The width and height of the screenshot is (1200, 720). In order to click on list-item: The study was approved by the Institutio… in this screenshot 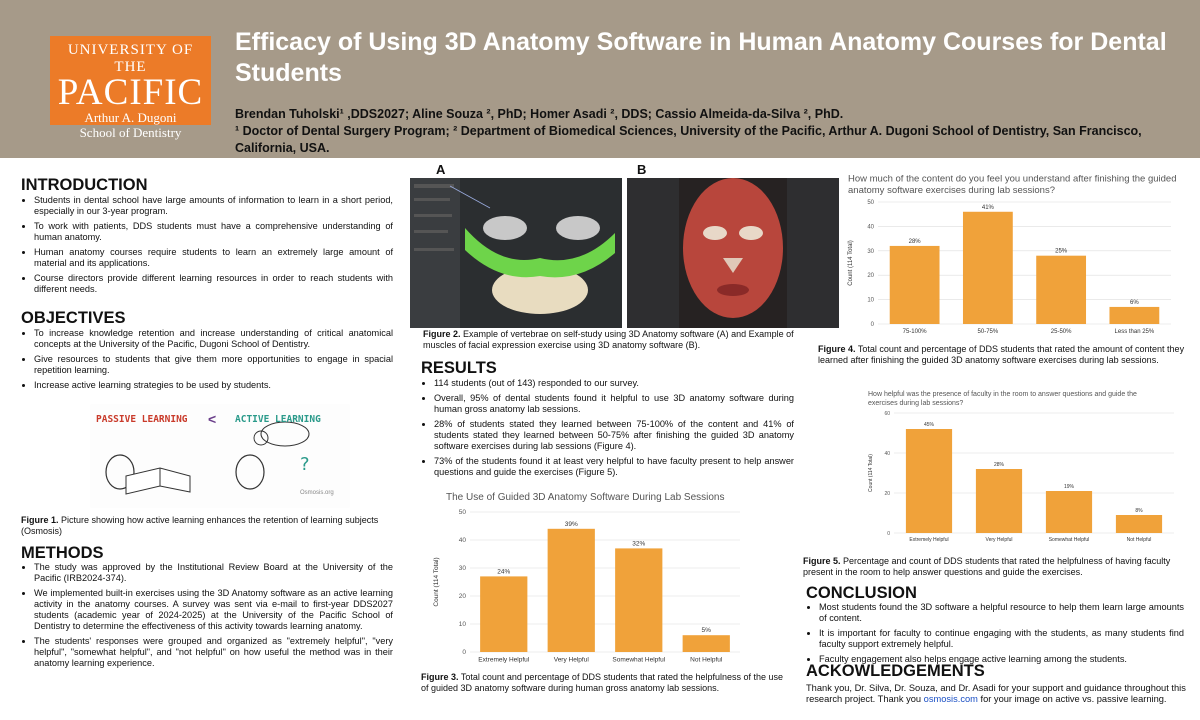, I will do `click(213, 573)`.